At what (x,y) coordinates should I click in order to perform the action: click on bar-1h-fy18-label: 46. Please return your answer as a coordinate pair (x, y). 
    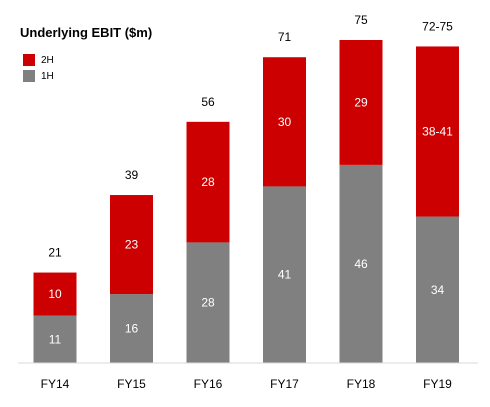
    Looking at the image, I should click on (361, 264).